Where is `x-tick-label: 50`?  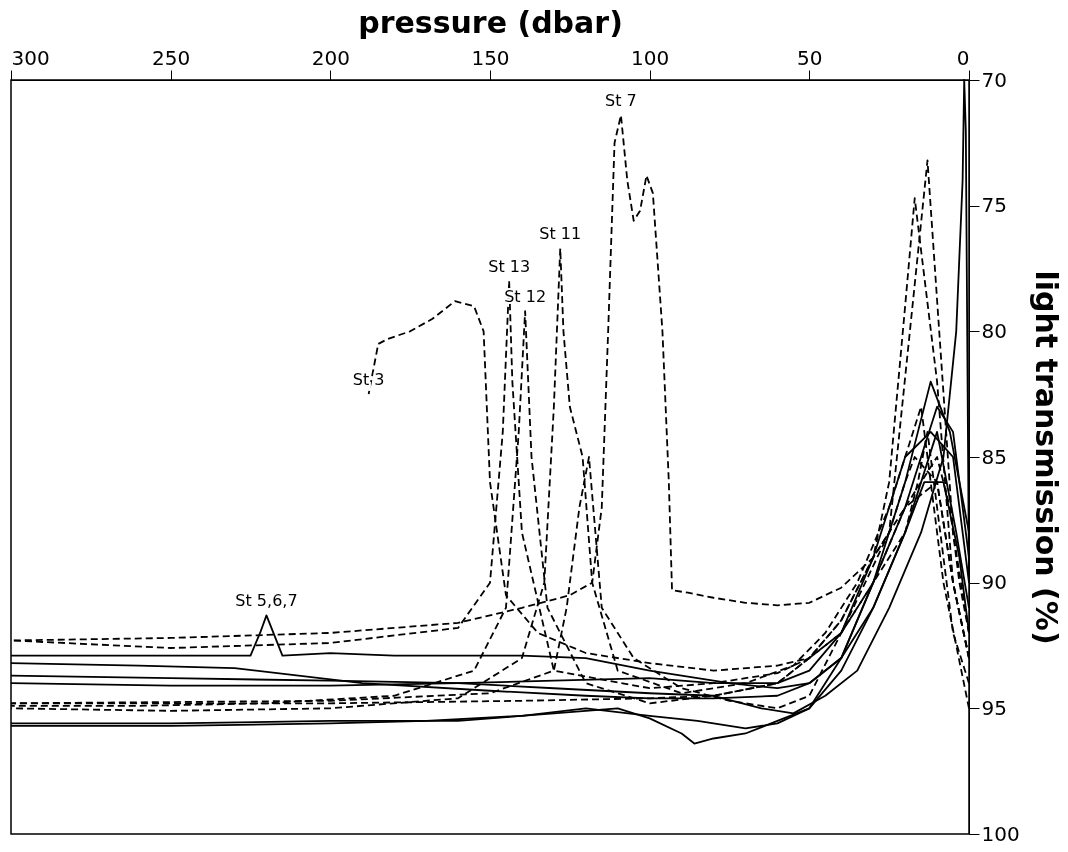 x-tick-label: 50 is located at coordinates (810, 57).